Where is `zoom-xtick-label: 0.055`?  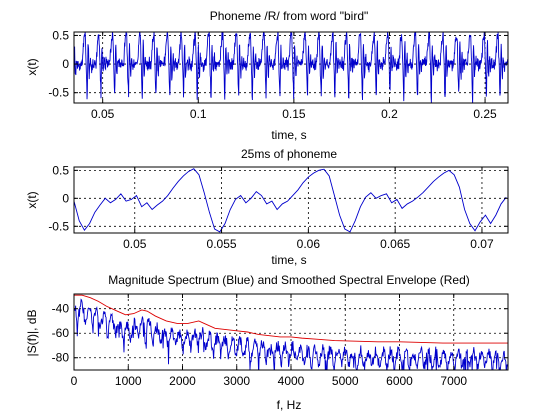 zoom-xtick-label: 0.055 is located at coordinates (222, 244).